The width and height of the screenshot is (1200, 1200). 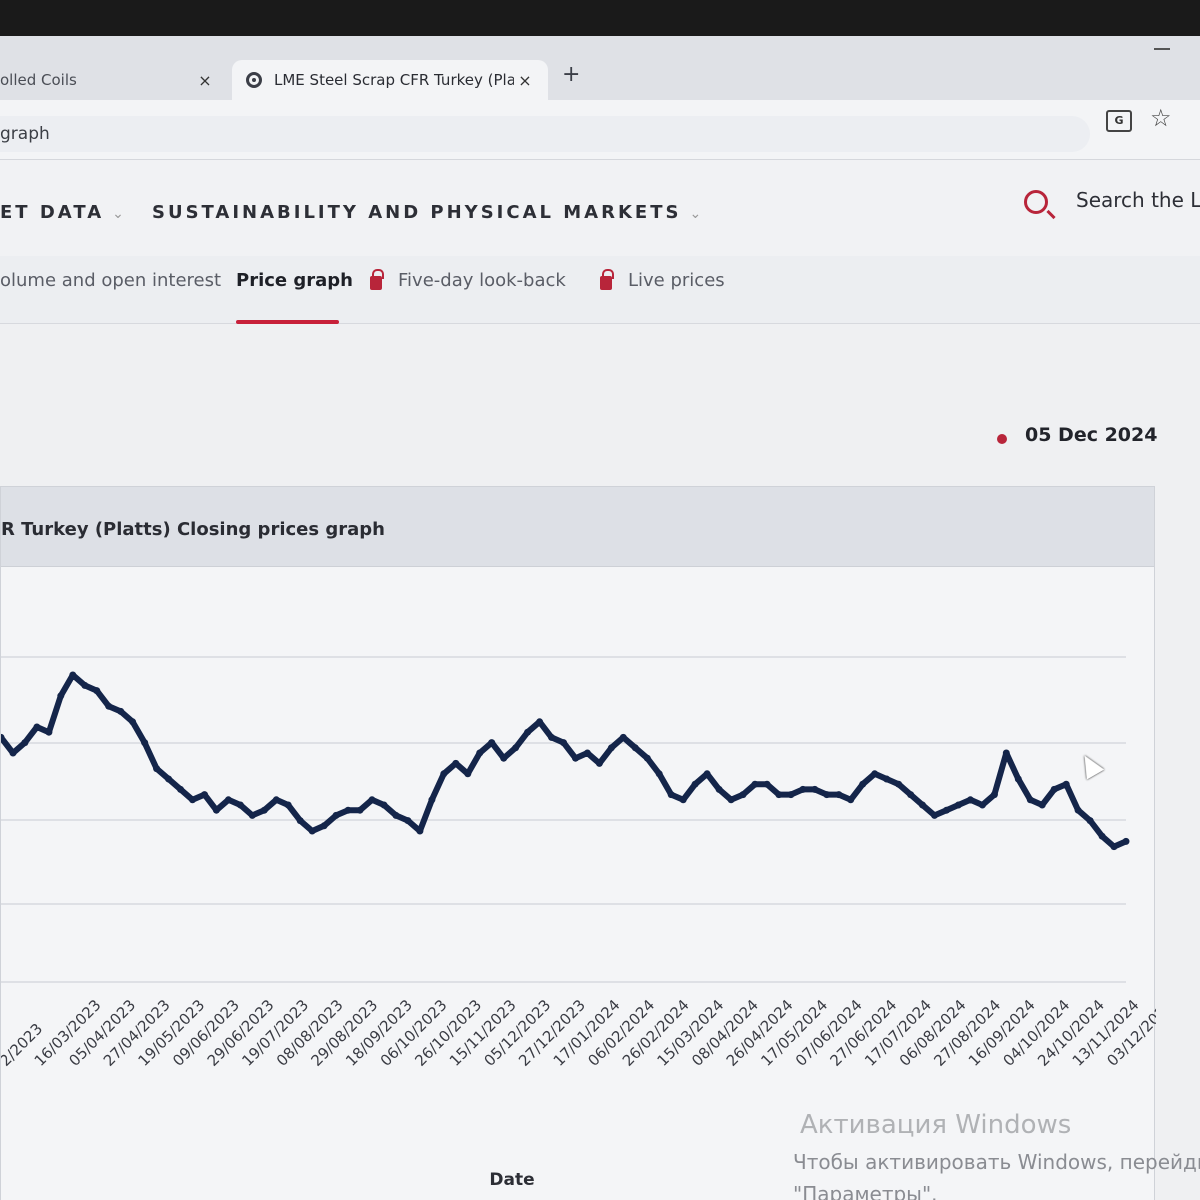 What do you see at coordinates (1138, 200) in the screenshot?
I see `search-label: Search the L` at bounding box center [1138, 200].